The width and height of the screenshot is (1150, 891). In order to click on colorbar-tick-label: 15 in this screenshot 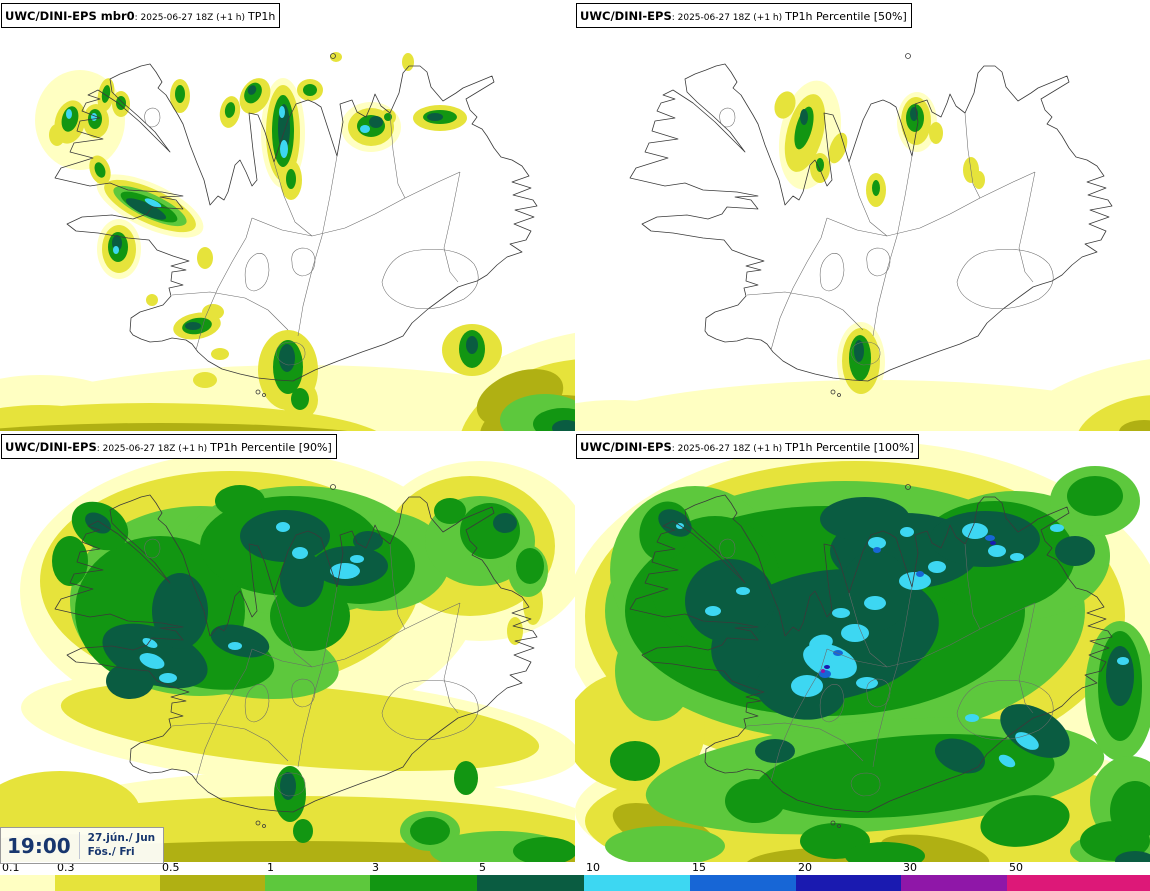, I will do `click(699, 867)`.